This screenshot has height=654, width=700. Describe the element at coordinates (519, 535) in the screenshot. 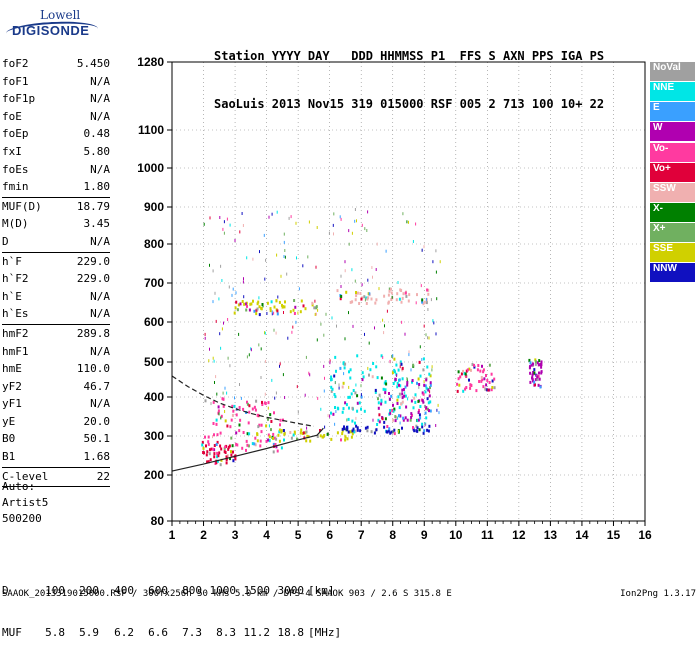

I see `x-tick-label: 12` at that location.